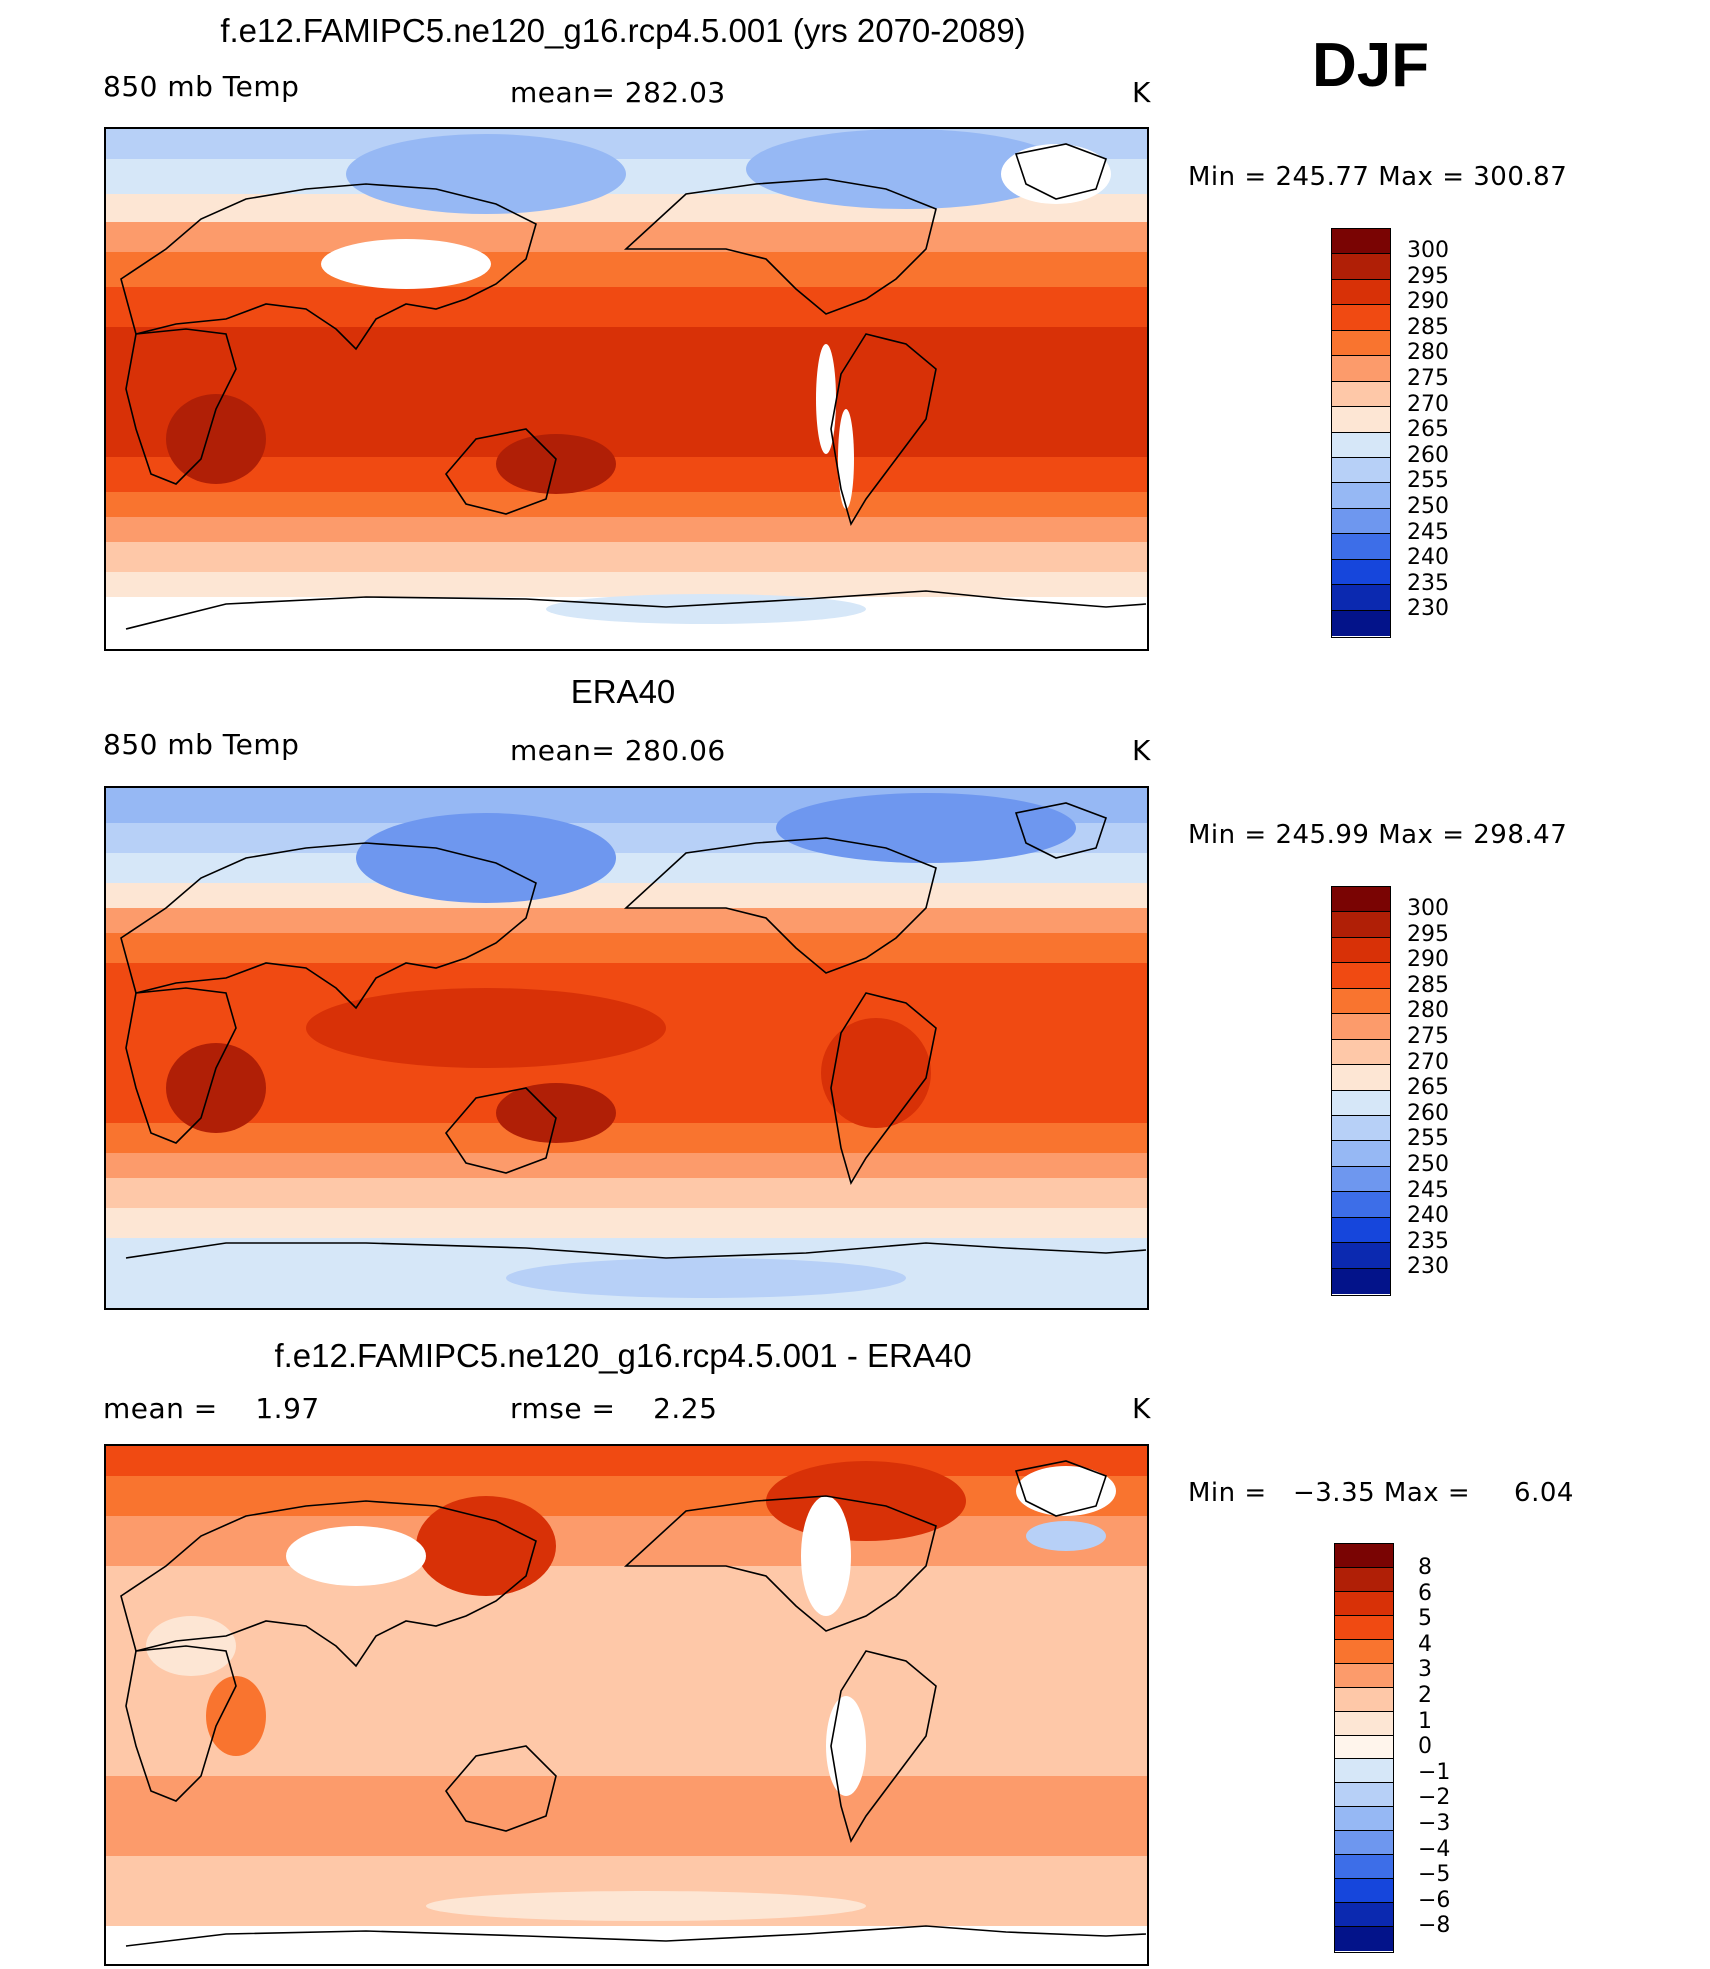 This screenshot has height=1969, width=1710. Describe the element at coordinates (1428, 609) in the screenshot. I see `tick-label: 230` at that location.